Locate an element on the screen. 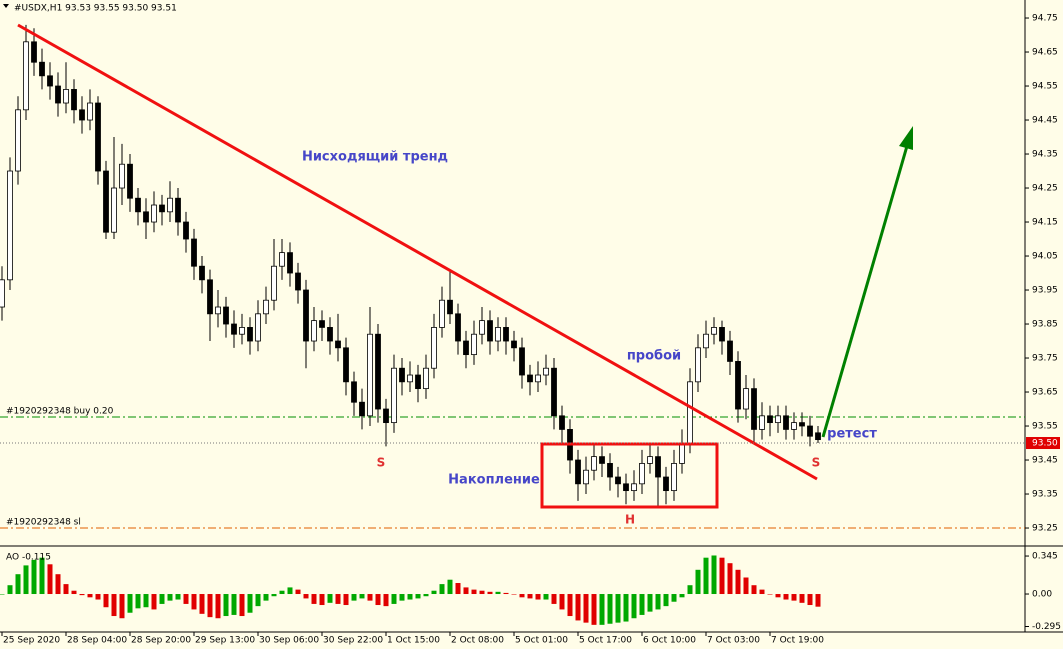 The image size is (1063, 649). x-tick-label: 7 Oct 19:00 is located at coordinates (797, 641).